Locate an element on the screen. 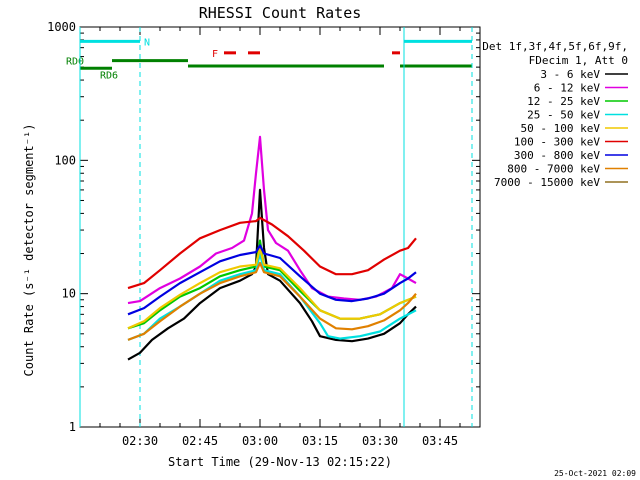 The image size is (640, 480). legend-entry-label: 6 - 12 keV is located at coordinates (567, 88).